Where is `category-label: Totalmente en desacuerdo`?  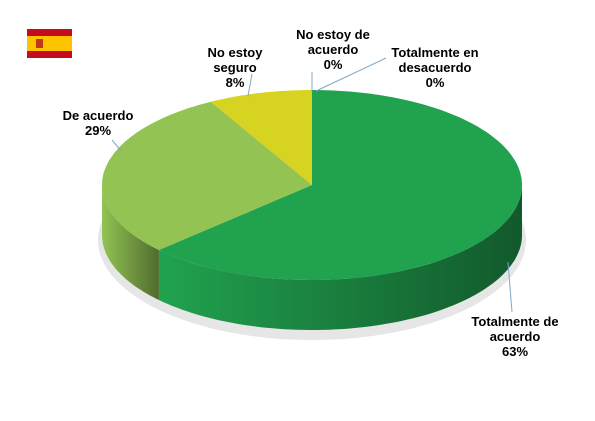
category-label: Totalmente en desacuerdo is located at coordinates (435, 60).